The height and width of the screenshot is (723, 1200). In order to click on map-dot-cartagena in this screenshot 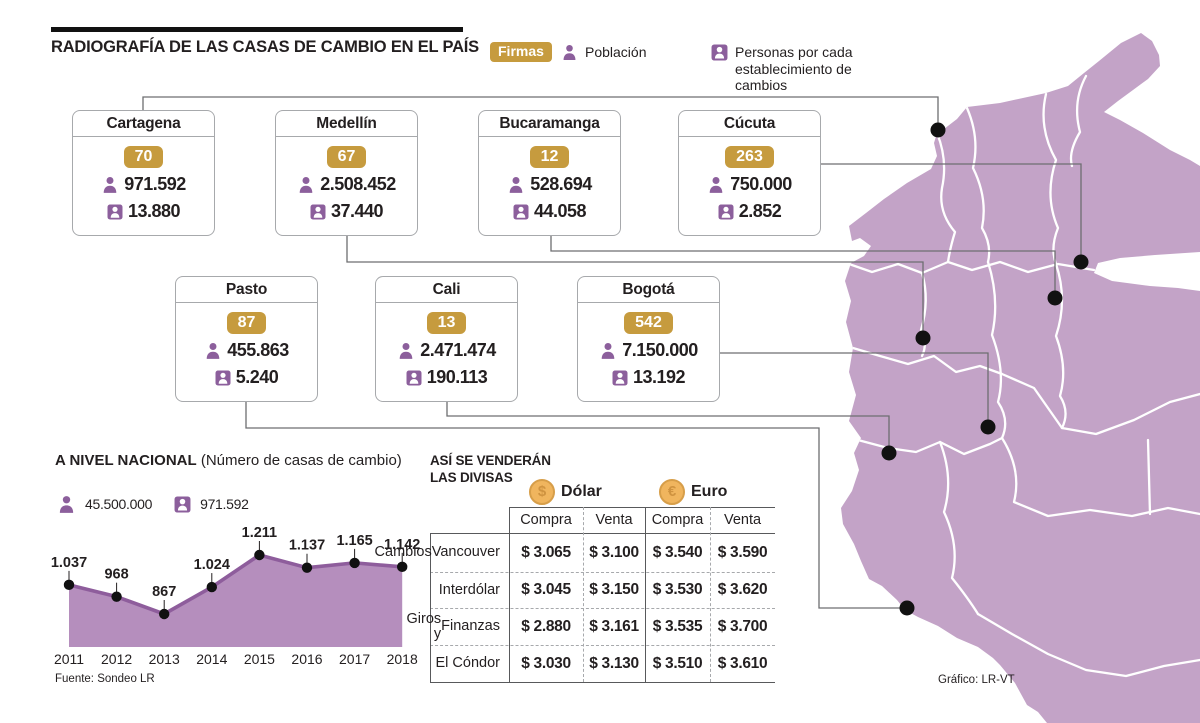, I will do `click(938, 130)`.